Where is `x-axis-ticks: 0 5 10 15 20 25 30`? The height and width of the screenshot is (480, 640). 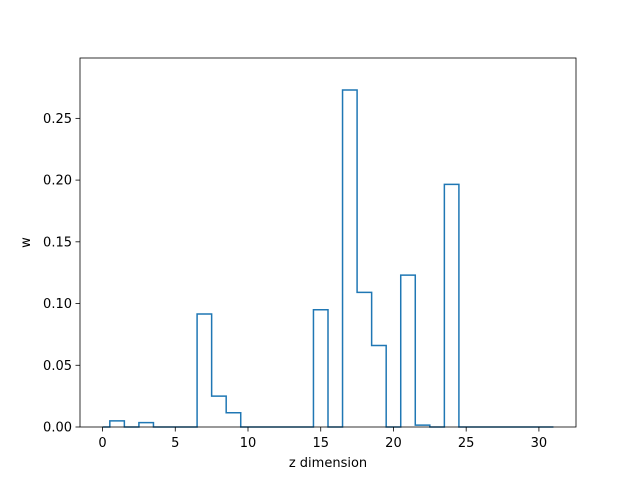 x-axis-ticks: 0 5 10 15 20 25 30 is located at coordinates (322, 439).